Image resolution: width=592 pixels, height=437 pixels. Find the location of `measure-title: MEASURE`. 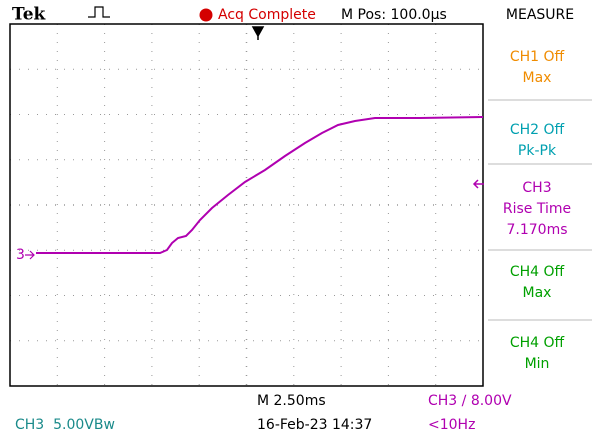

measure-title: MEASURE is located at coordinates (540, 15).